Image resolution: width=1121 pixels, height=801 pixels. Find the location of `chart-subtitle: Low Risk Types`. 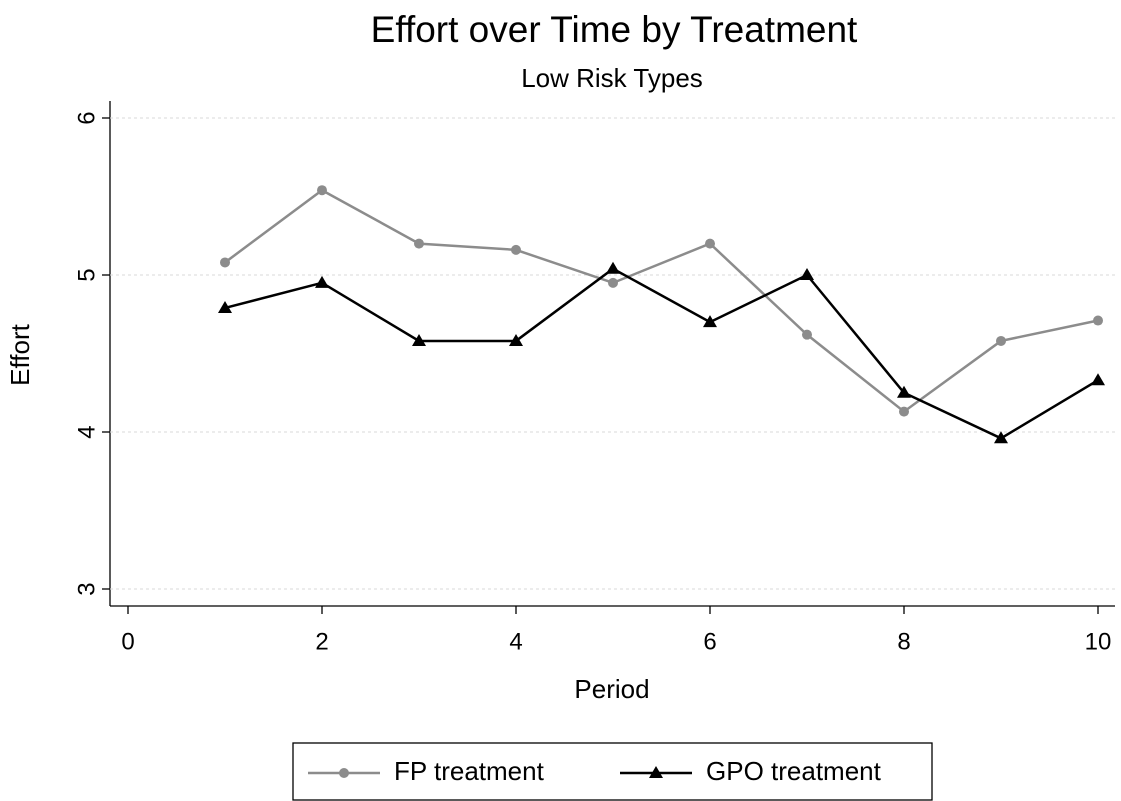

chart-subtitle: Low Risk Types is located at coordinates (612, 78).